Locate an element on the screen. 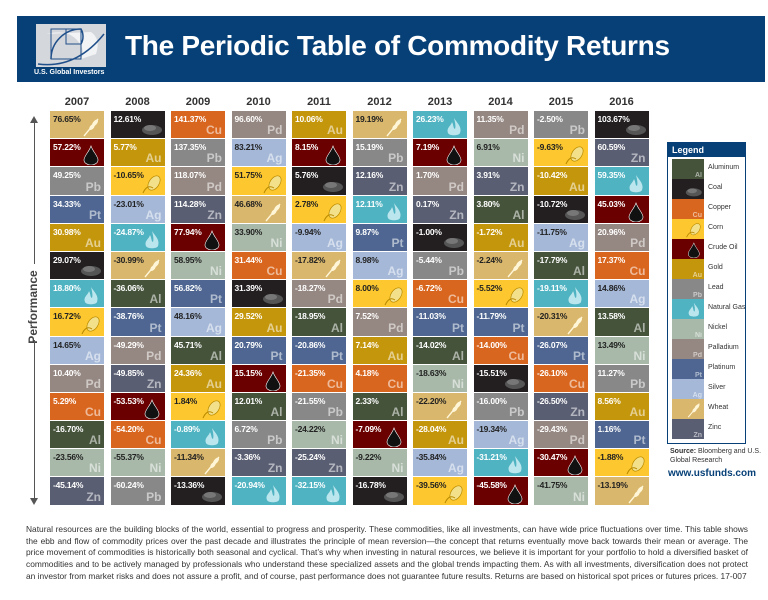  legend-item-platinum: Pt Platinum is located at coordinates (706, 369).